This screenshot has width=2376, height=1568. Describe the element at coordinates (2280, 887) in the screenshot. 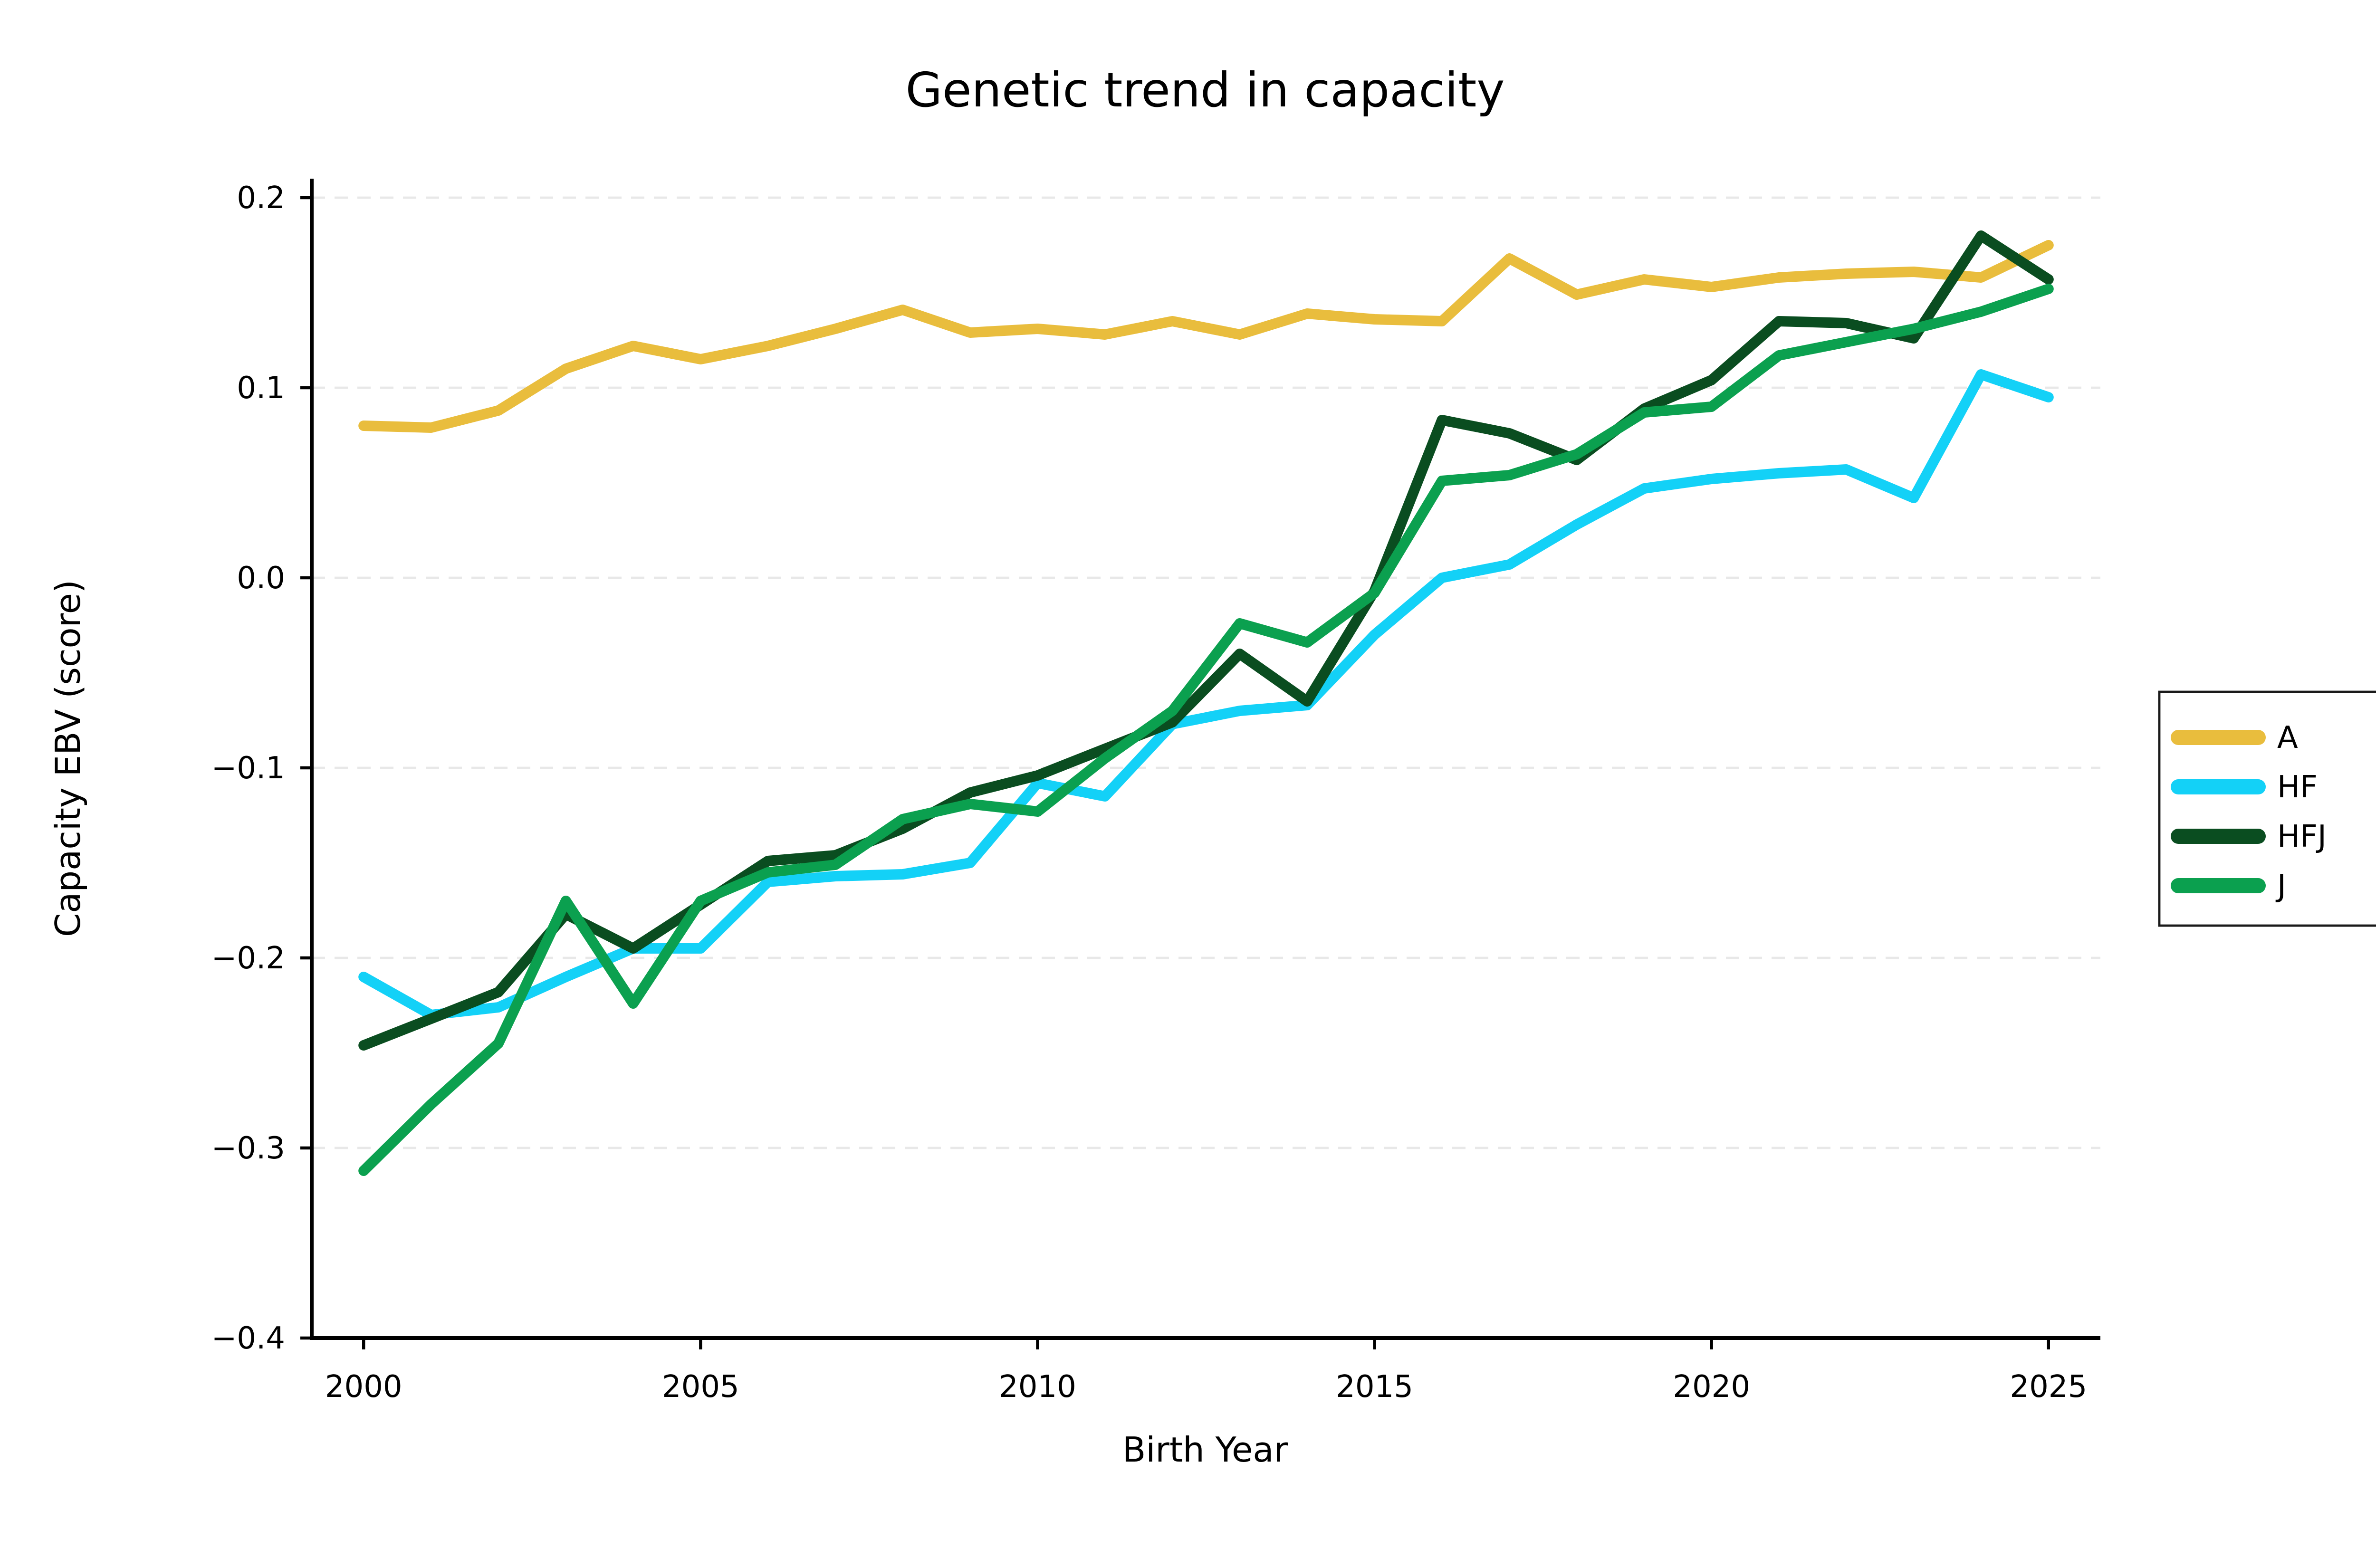

I see `legend-label-J: J` at that location.